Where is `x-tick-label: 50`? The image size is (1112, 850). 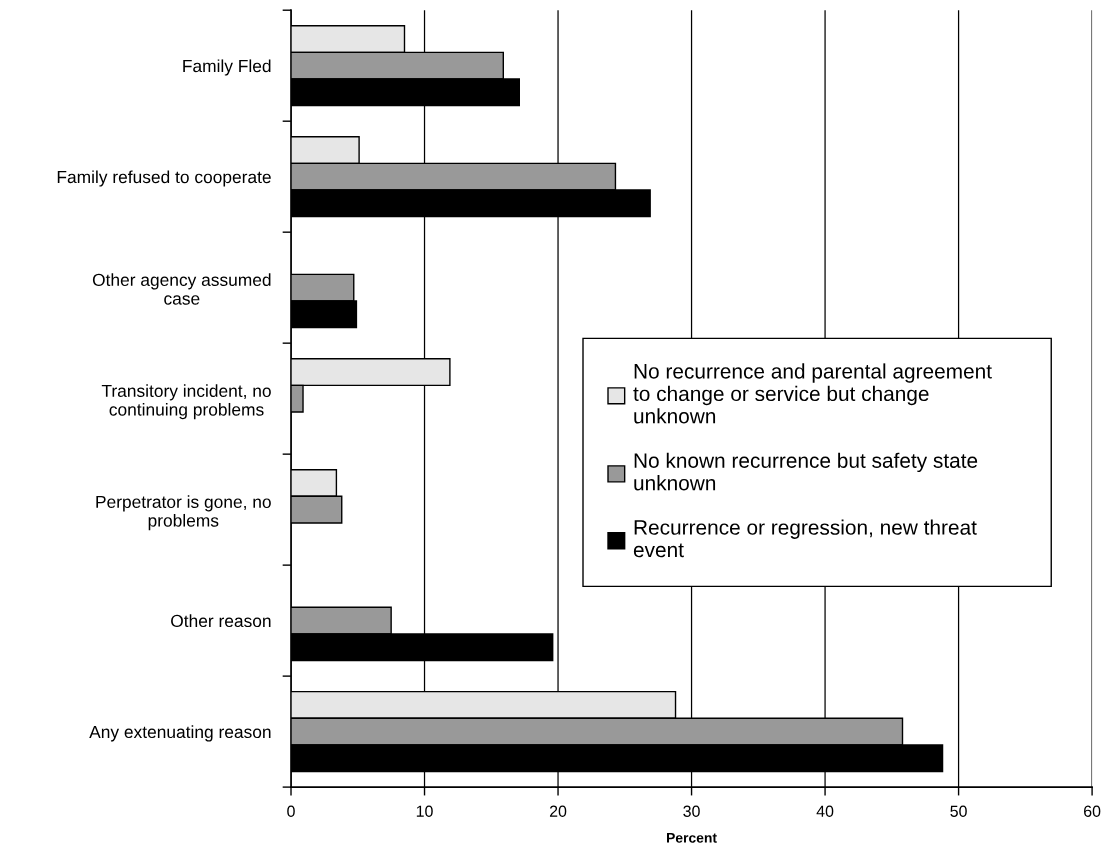
x-tick-label: 50 is located at coordinates (958, 811).